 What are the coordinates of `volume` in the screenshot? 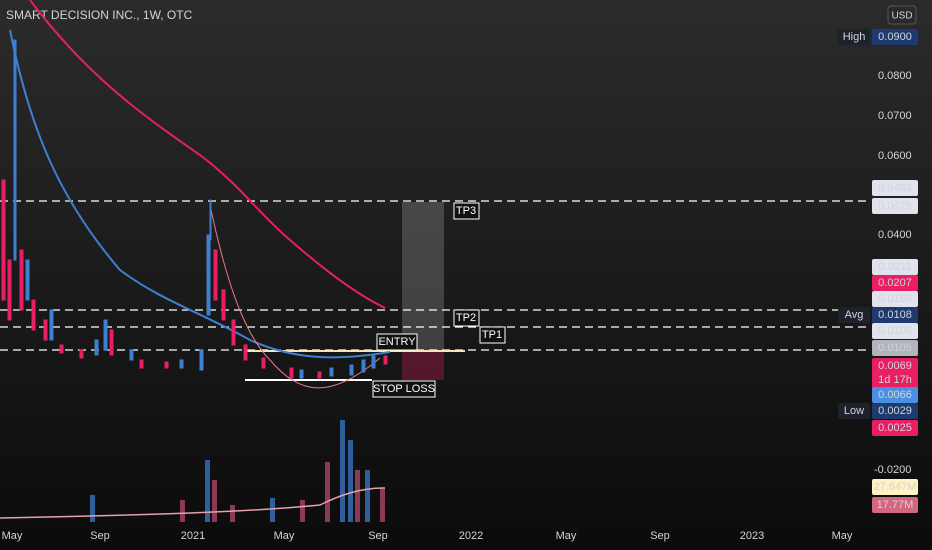 It's located at (193, 471).